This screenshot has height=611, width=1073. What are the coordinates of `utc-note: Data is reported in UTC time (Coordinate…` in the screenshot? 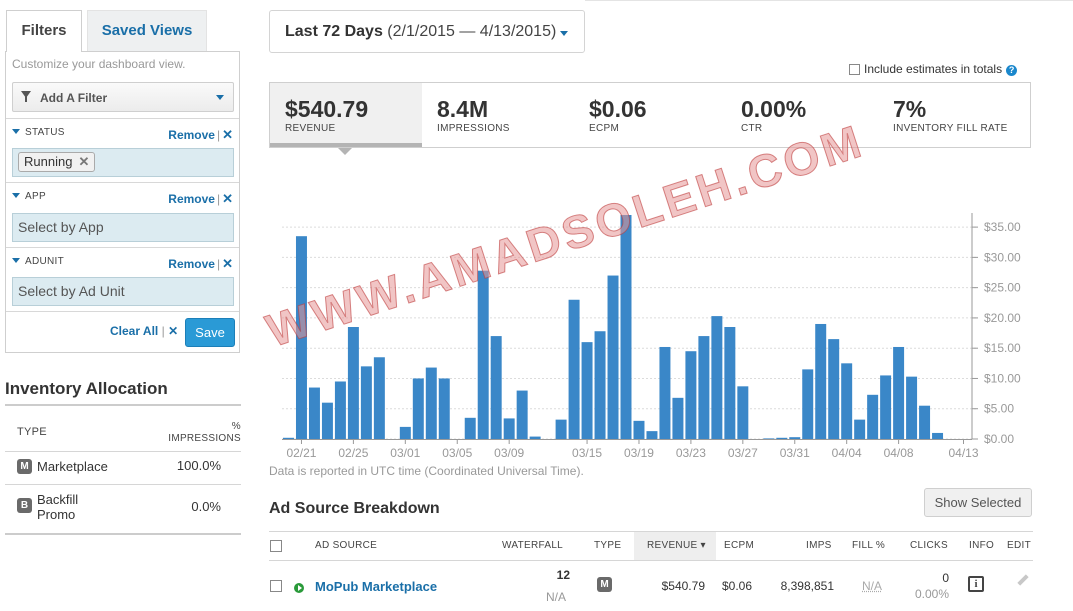 It's located at (426, 471).